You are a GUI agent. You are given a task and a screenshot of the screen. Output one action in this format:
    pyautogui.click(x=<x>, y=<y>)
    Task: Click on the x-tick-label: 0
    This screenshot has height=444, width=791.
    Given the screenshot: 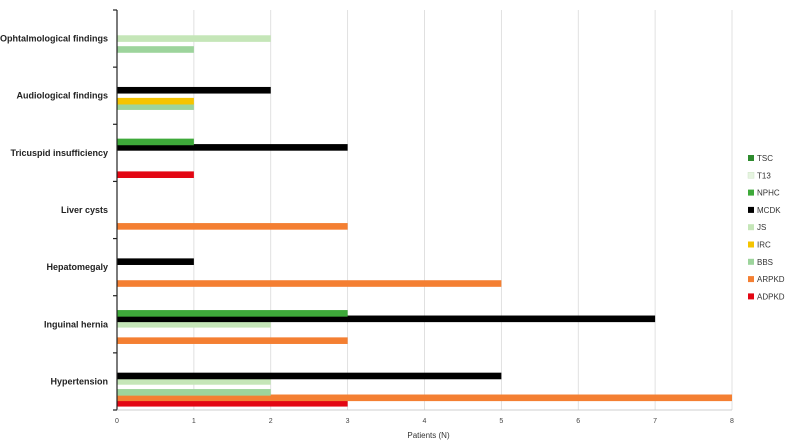 What is the action you would take?
    pyautogui.click(x=117, y=421)
    